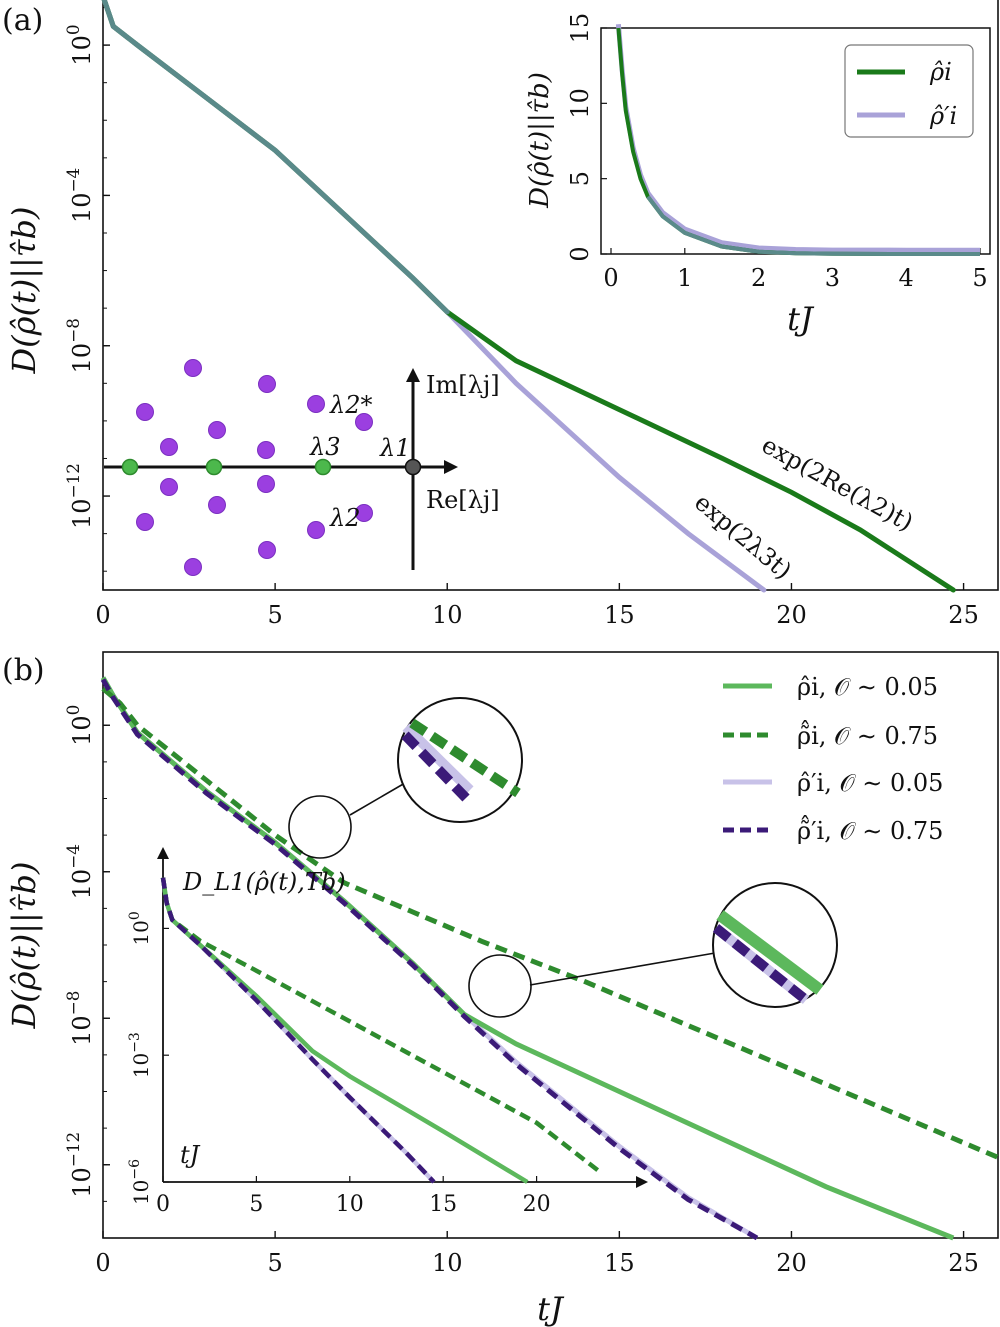 The image size is (1000, 1327). I want to click on panel-b-l1-inset: 0 5 10 15 20 100 10−3 10−6 D_L1(ρ̂(t),Tb) tJ, so click(387, 1032).